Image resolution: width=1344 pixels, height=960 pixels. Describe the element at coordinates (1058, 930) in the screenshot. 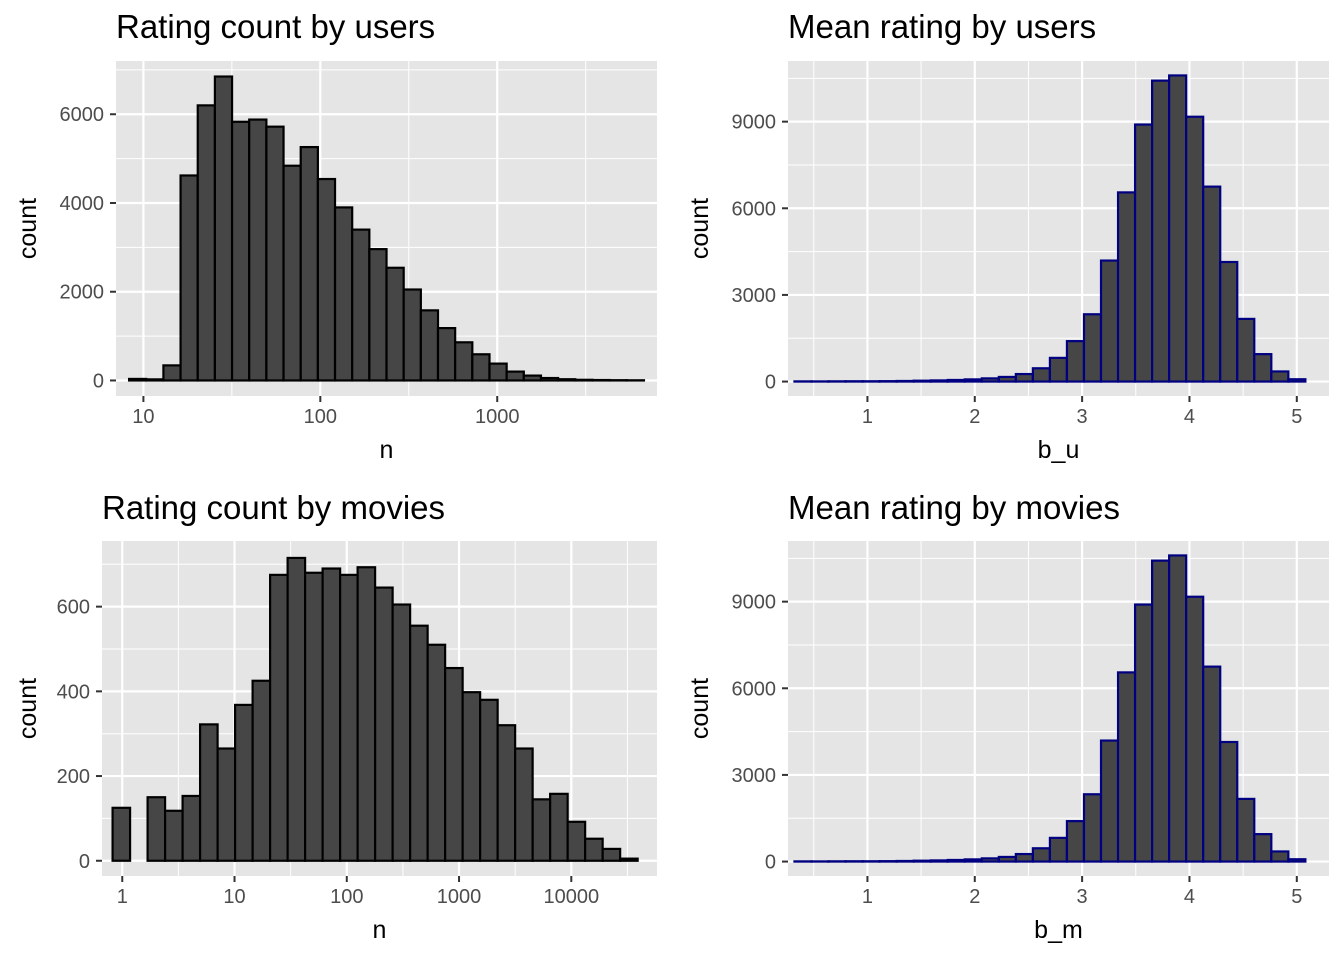

I see `x-axis-label: b_m` at that location.